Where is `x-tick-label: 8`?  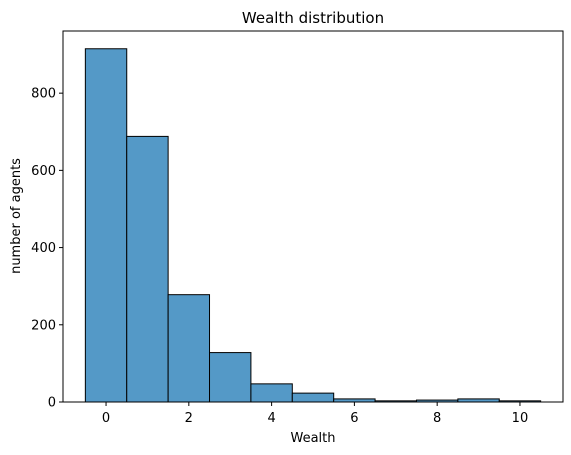
x-tick-label: 8 is located at coordinates (437, 418).